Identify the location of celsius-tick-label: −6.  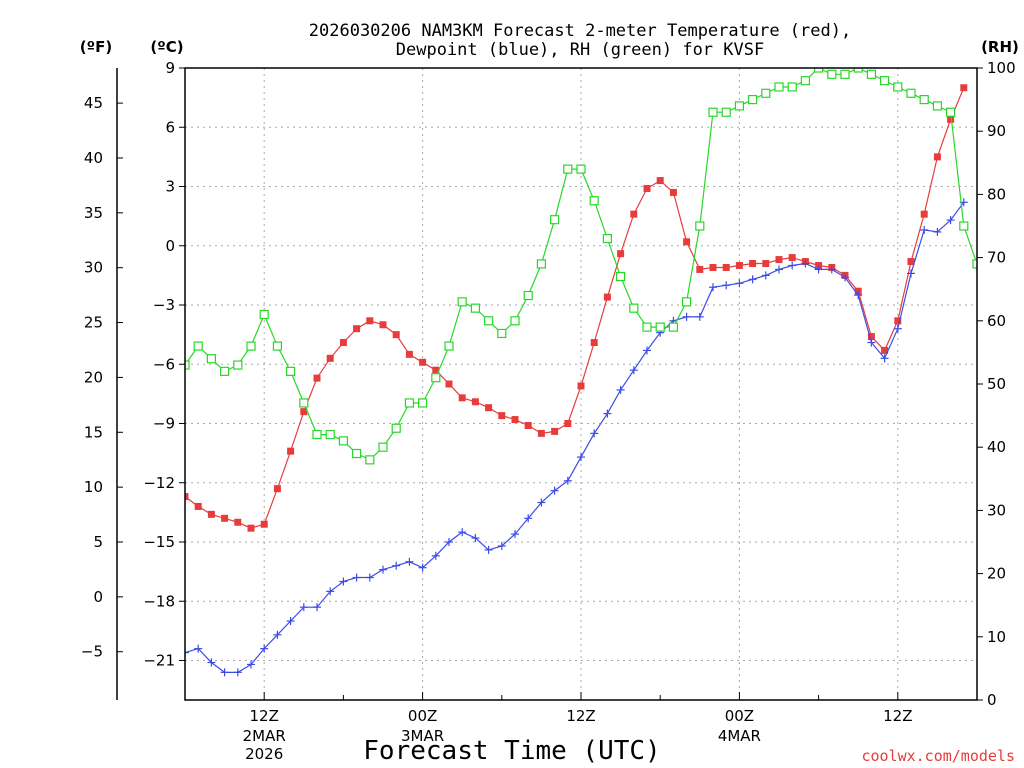
(164, 364).